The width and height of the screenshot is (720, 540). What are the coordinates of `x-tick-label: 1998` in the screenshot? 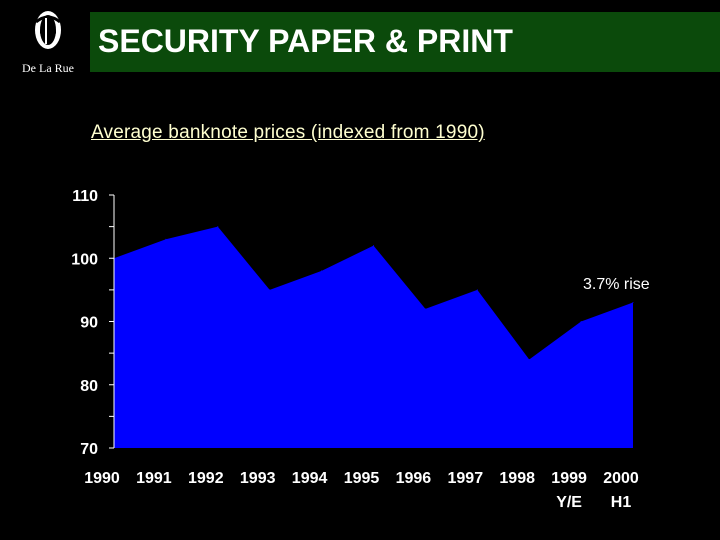 It's located at (517, 478).